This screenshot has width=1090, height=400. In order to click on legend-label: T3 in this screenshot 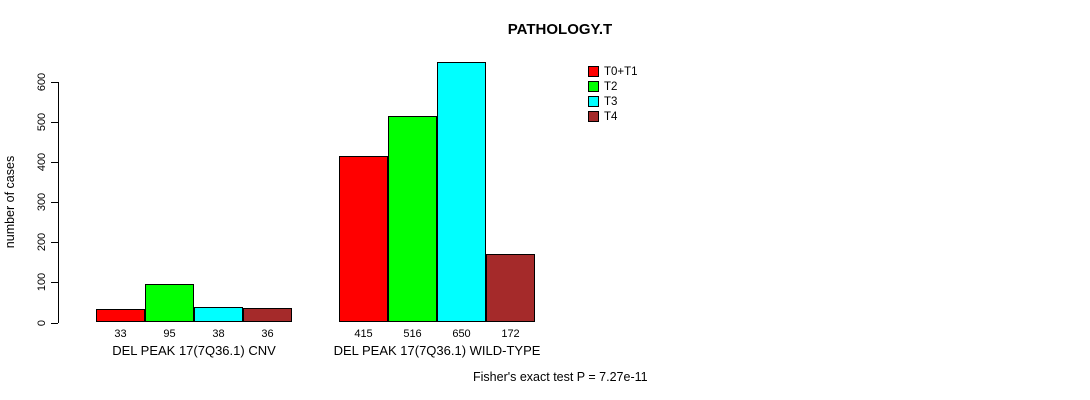, I will do `click(611, 101)`.